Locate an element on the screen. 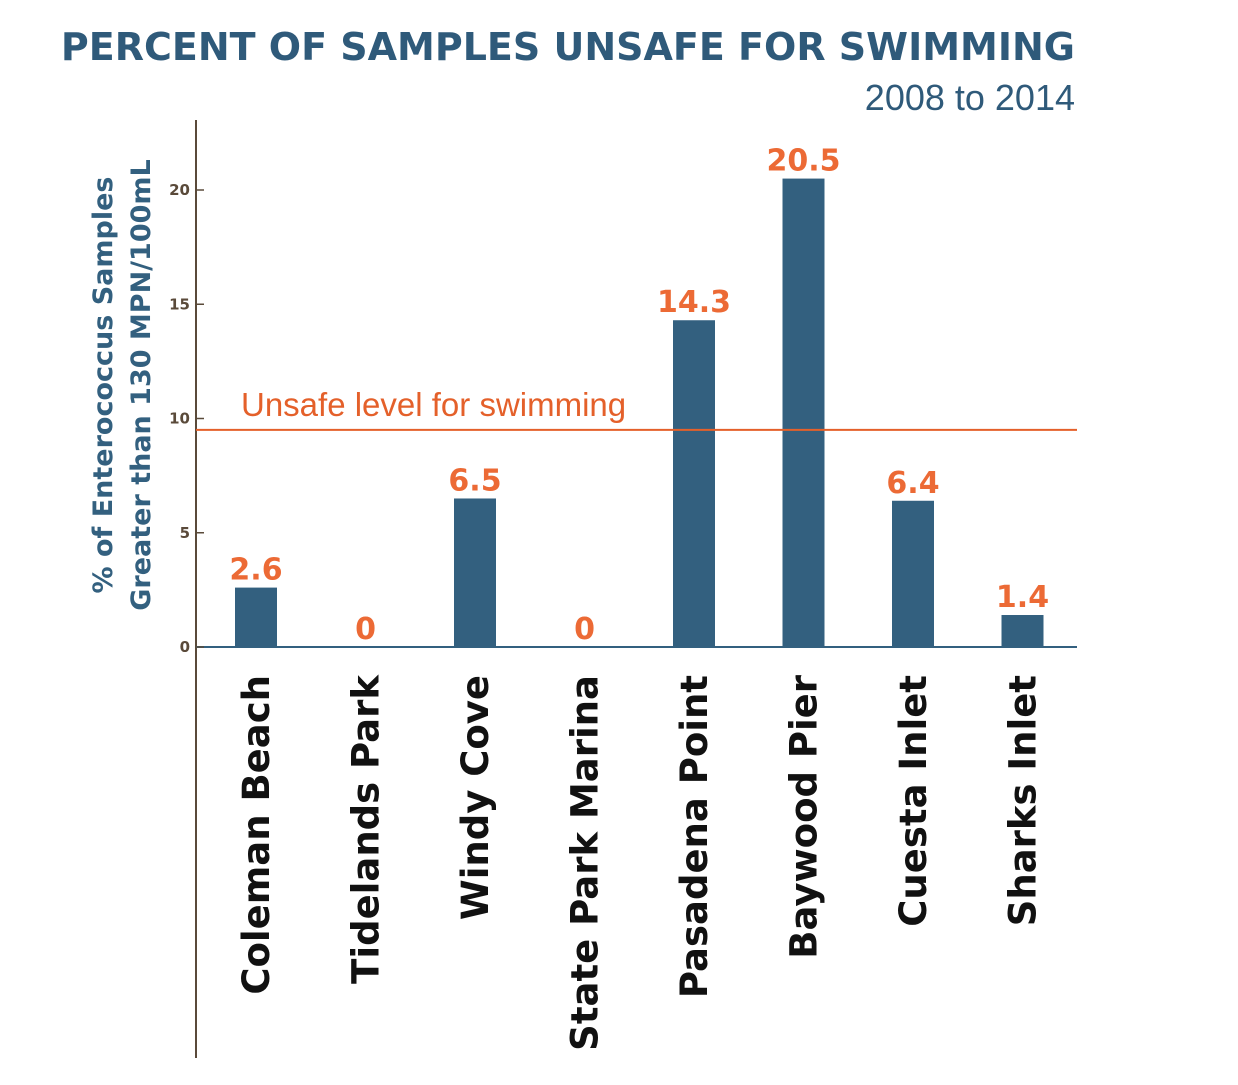 The width and height of the screenshot is (1238, 1085). x-category-label: Coleman Beach is located at coordinates (256, 835).